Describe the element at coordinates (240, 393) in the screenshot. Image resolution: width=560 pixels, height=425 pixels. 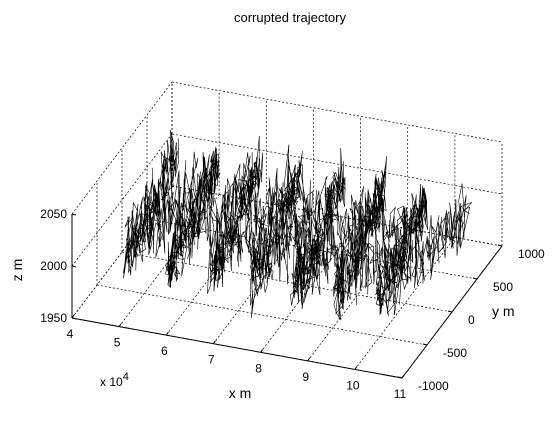
I see `x-axis-label: x m` at that location.